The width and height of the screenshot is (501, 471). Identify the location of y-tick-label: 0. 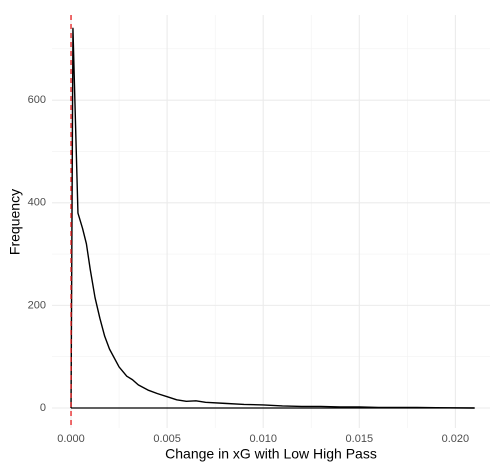
(43, 408).